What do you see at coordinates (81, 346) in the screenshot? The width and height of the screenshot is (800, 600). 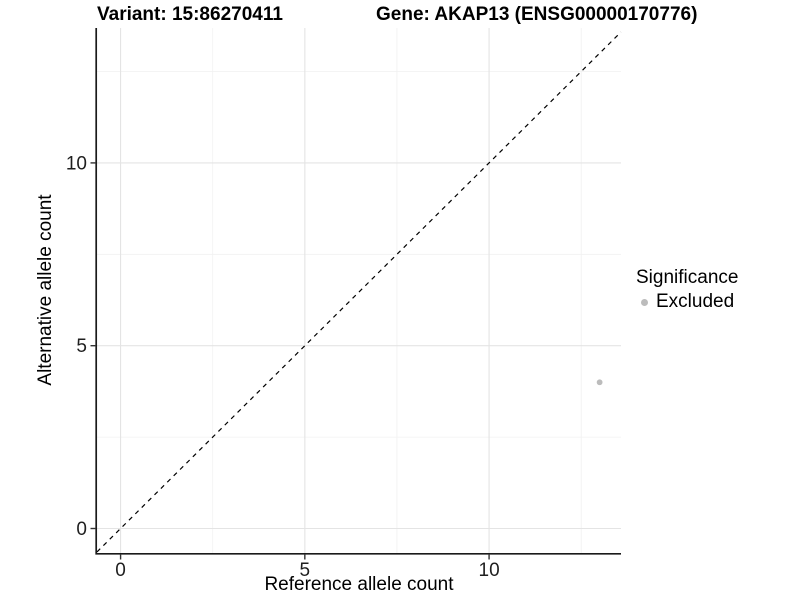 I see `y-tick-label: 5` at bounding box center [81, 346].